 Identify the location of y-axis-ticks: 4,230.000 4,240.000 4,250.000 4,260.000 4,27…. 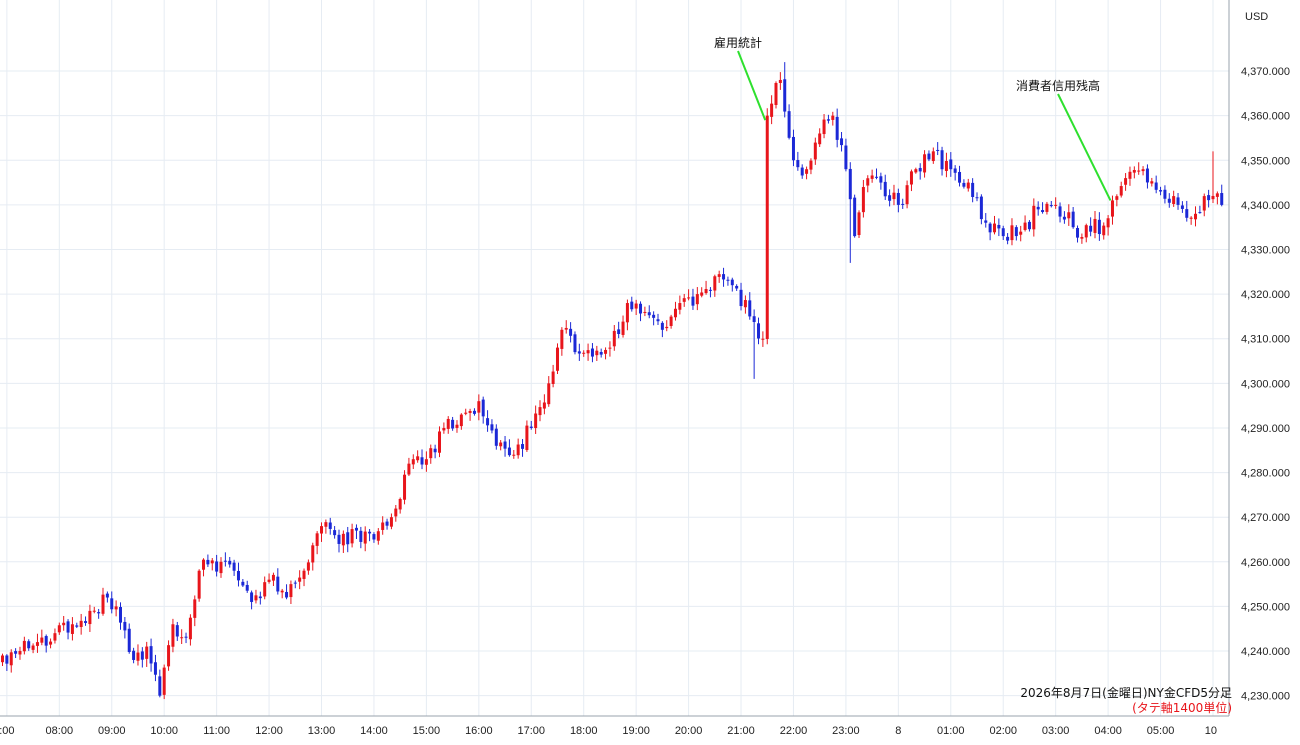
(1265, 384).